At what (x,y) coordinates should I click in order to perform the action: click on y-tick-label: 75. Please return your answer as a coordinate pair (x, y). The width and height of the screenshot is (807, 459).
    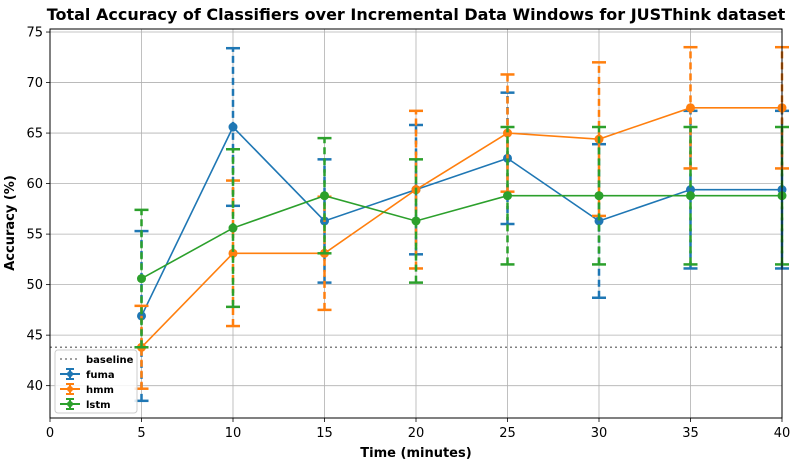
    Looking at the image, I should click on (34, 33).